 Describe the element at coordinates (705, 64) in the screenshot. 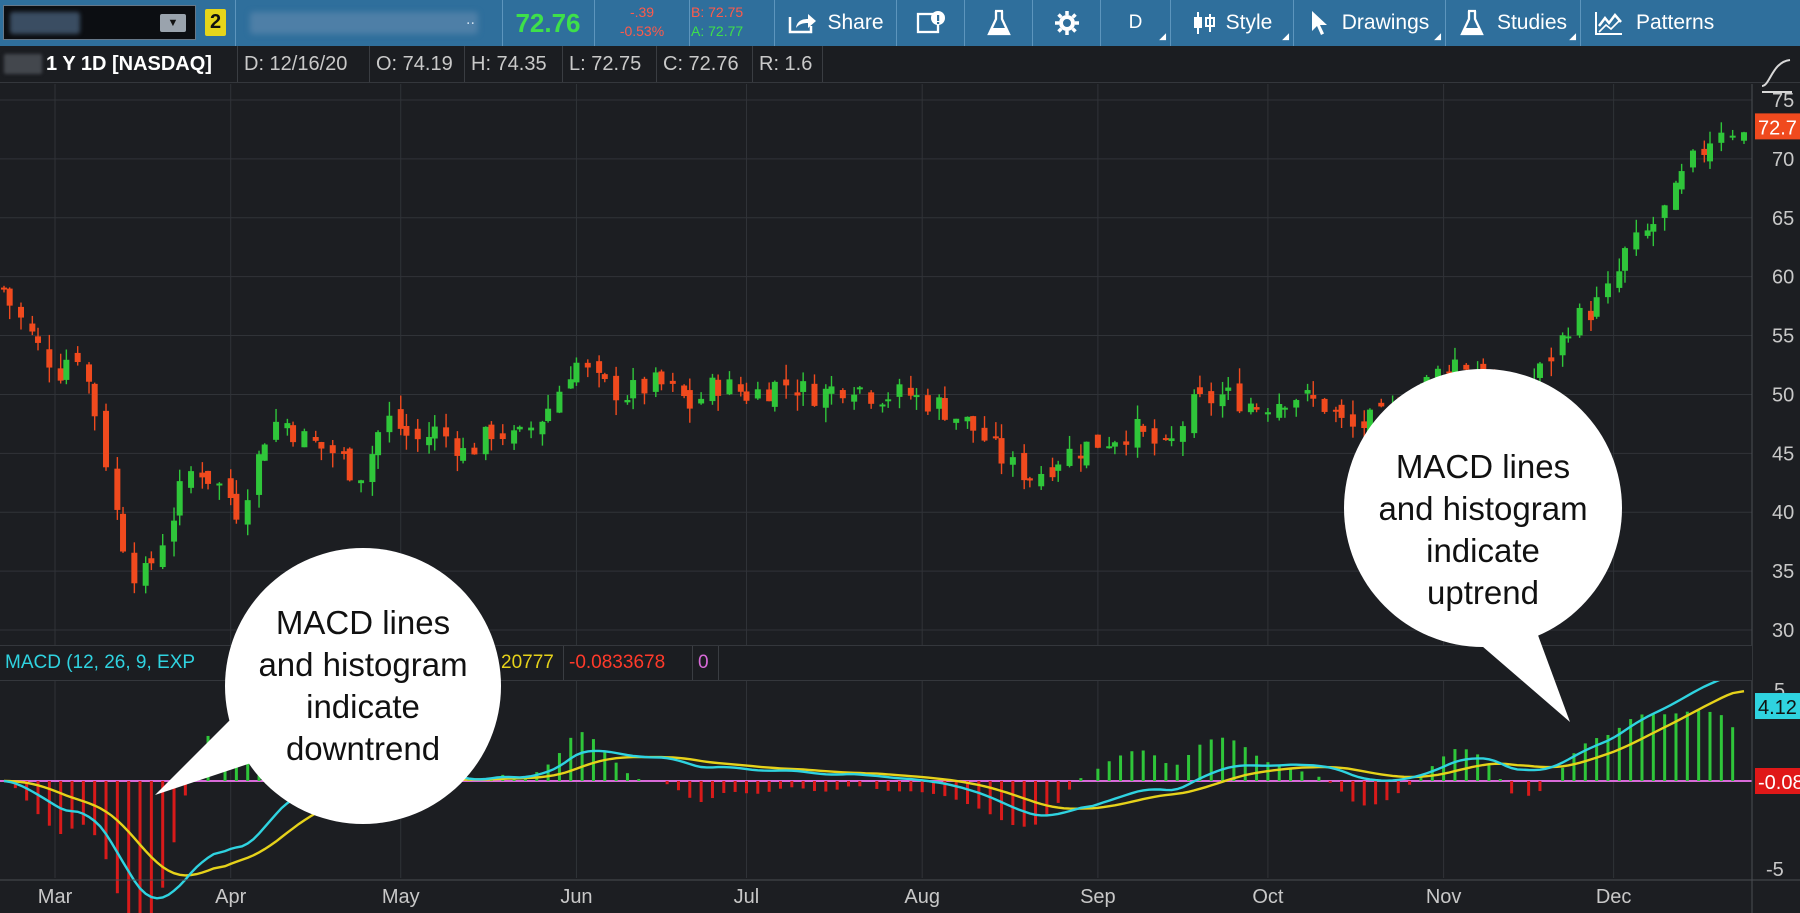

I see `bar-close: C: 72.76` at that location.